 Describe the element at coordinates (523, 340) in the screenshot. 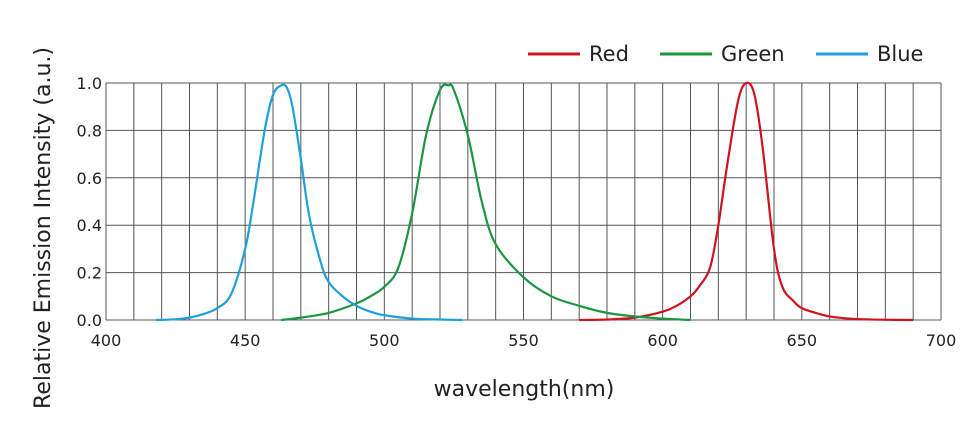

I see `x-tick-label: 550` at that location.